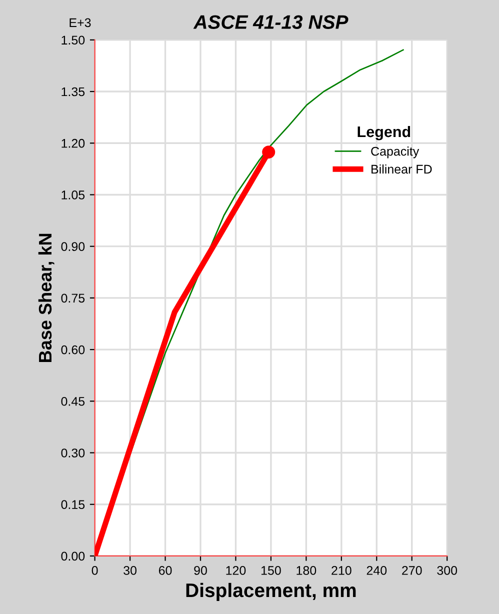 Image resolution: width=499 pixels, height=614 pixels. What do you see at coordinates (395, 152) in the screenshot?
I see `legend-label: Capacity` at bounding box center [395, 152].